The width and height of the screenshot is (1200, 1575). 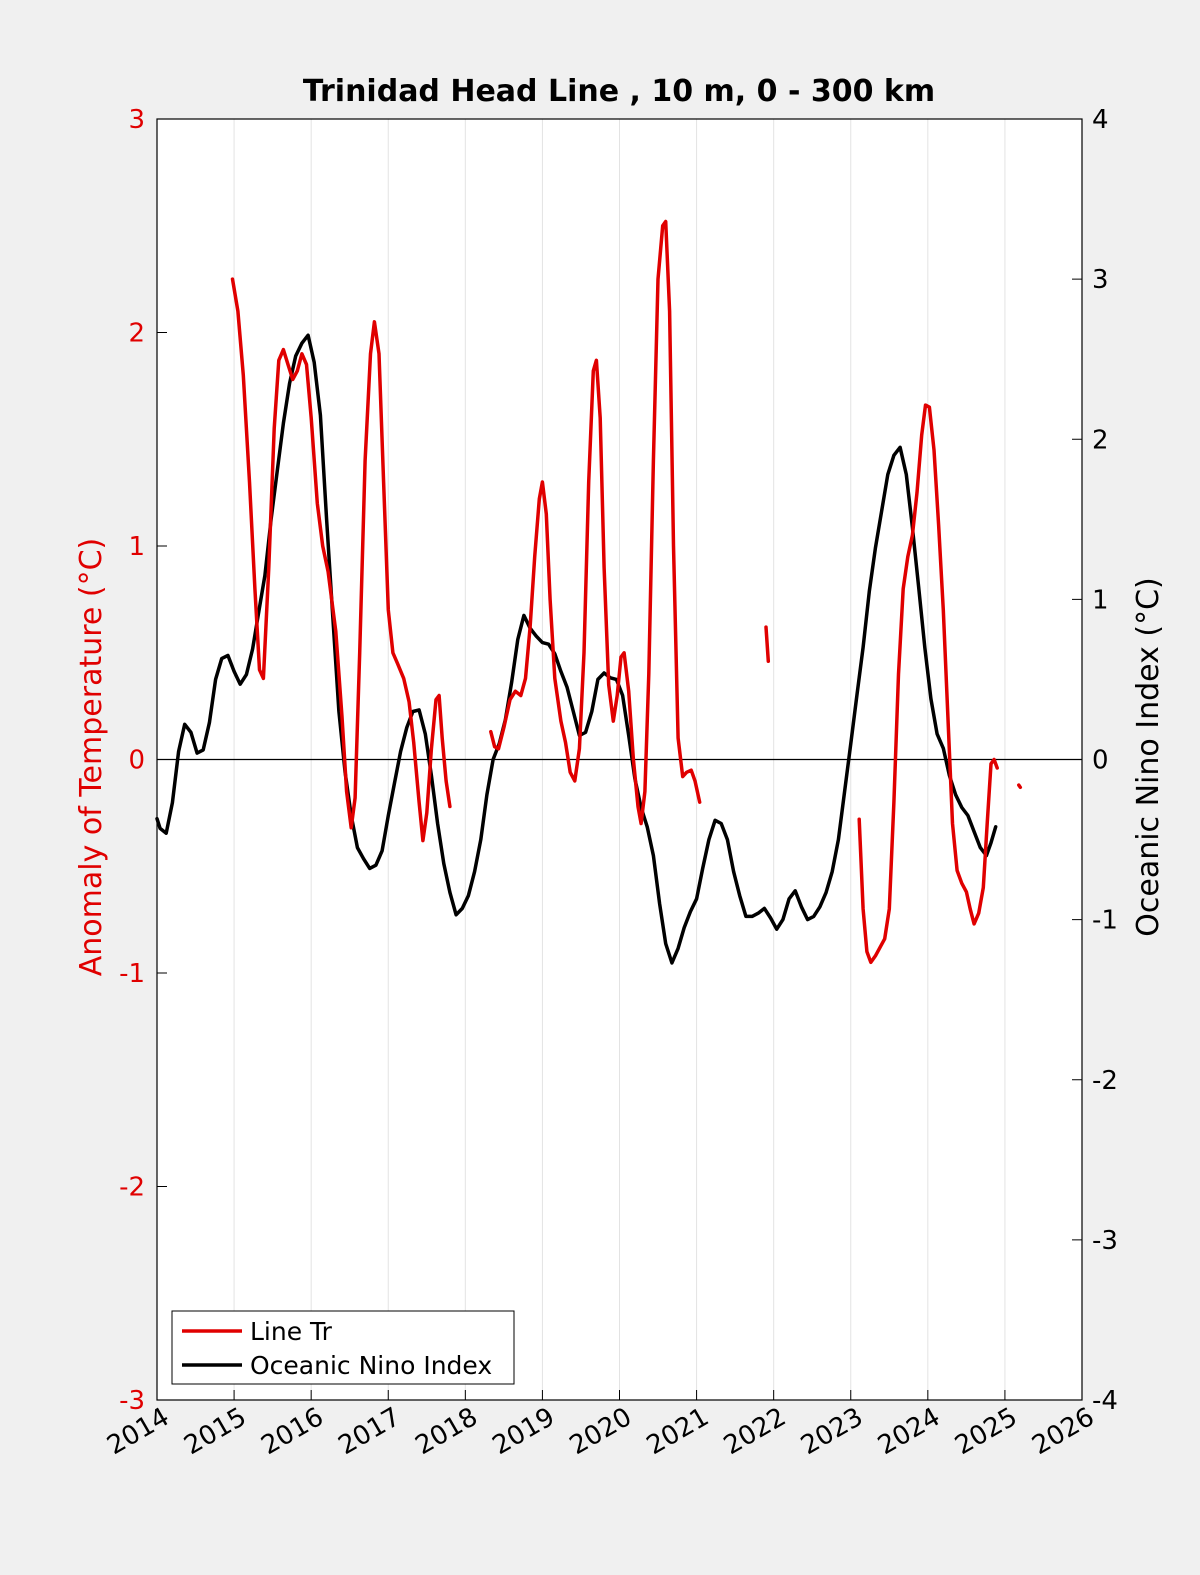 What do you see at coordinates (1105, 1401) in the screenshot?
I see `right-tick-label: -4` at bounding box center [1105, 1401].